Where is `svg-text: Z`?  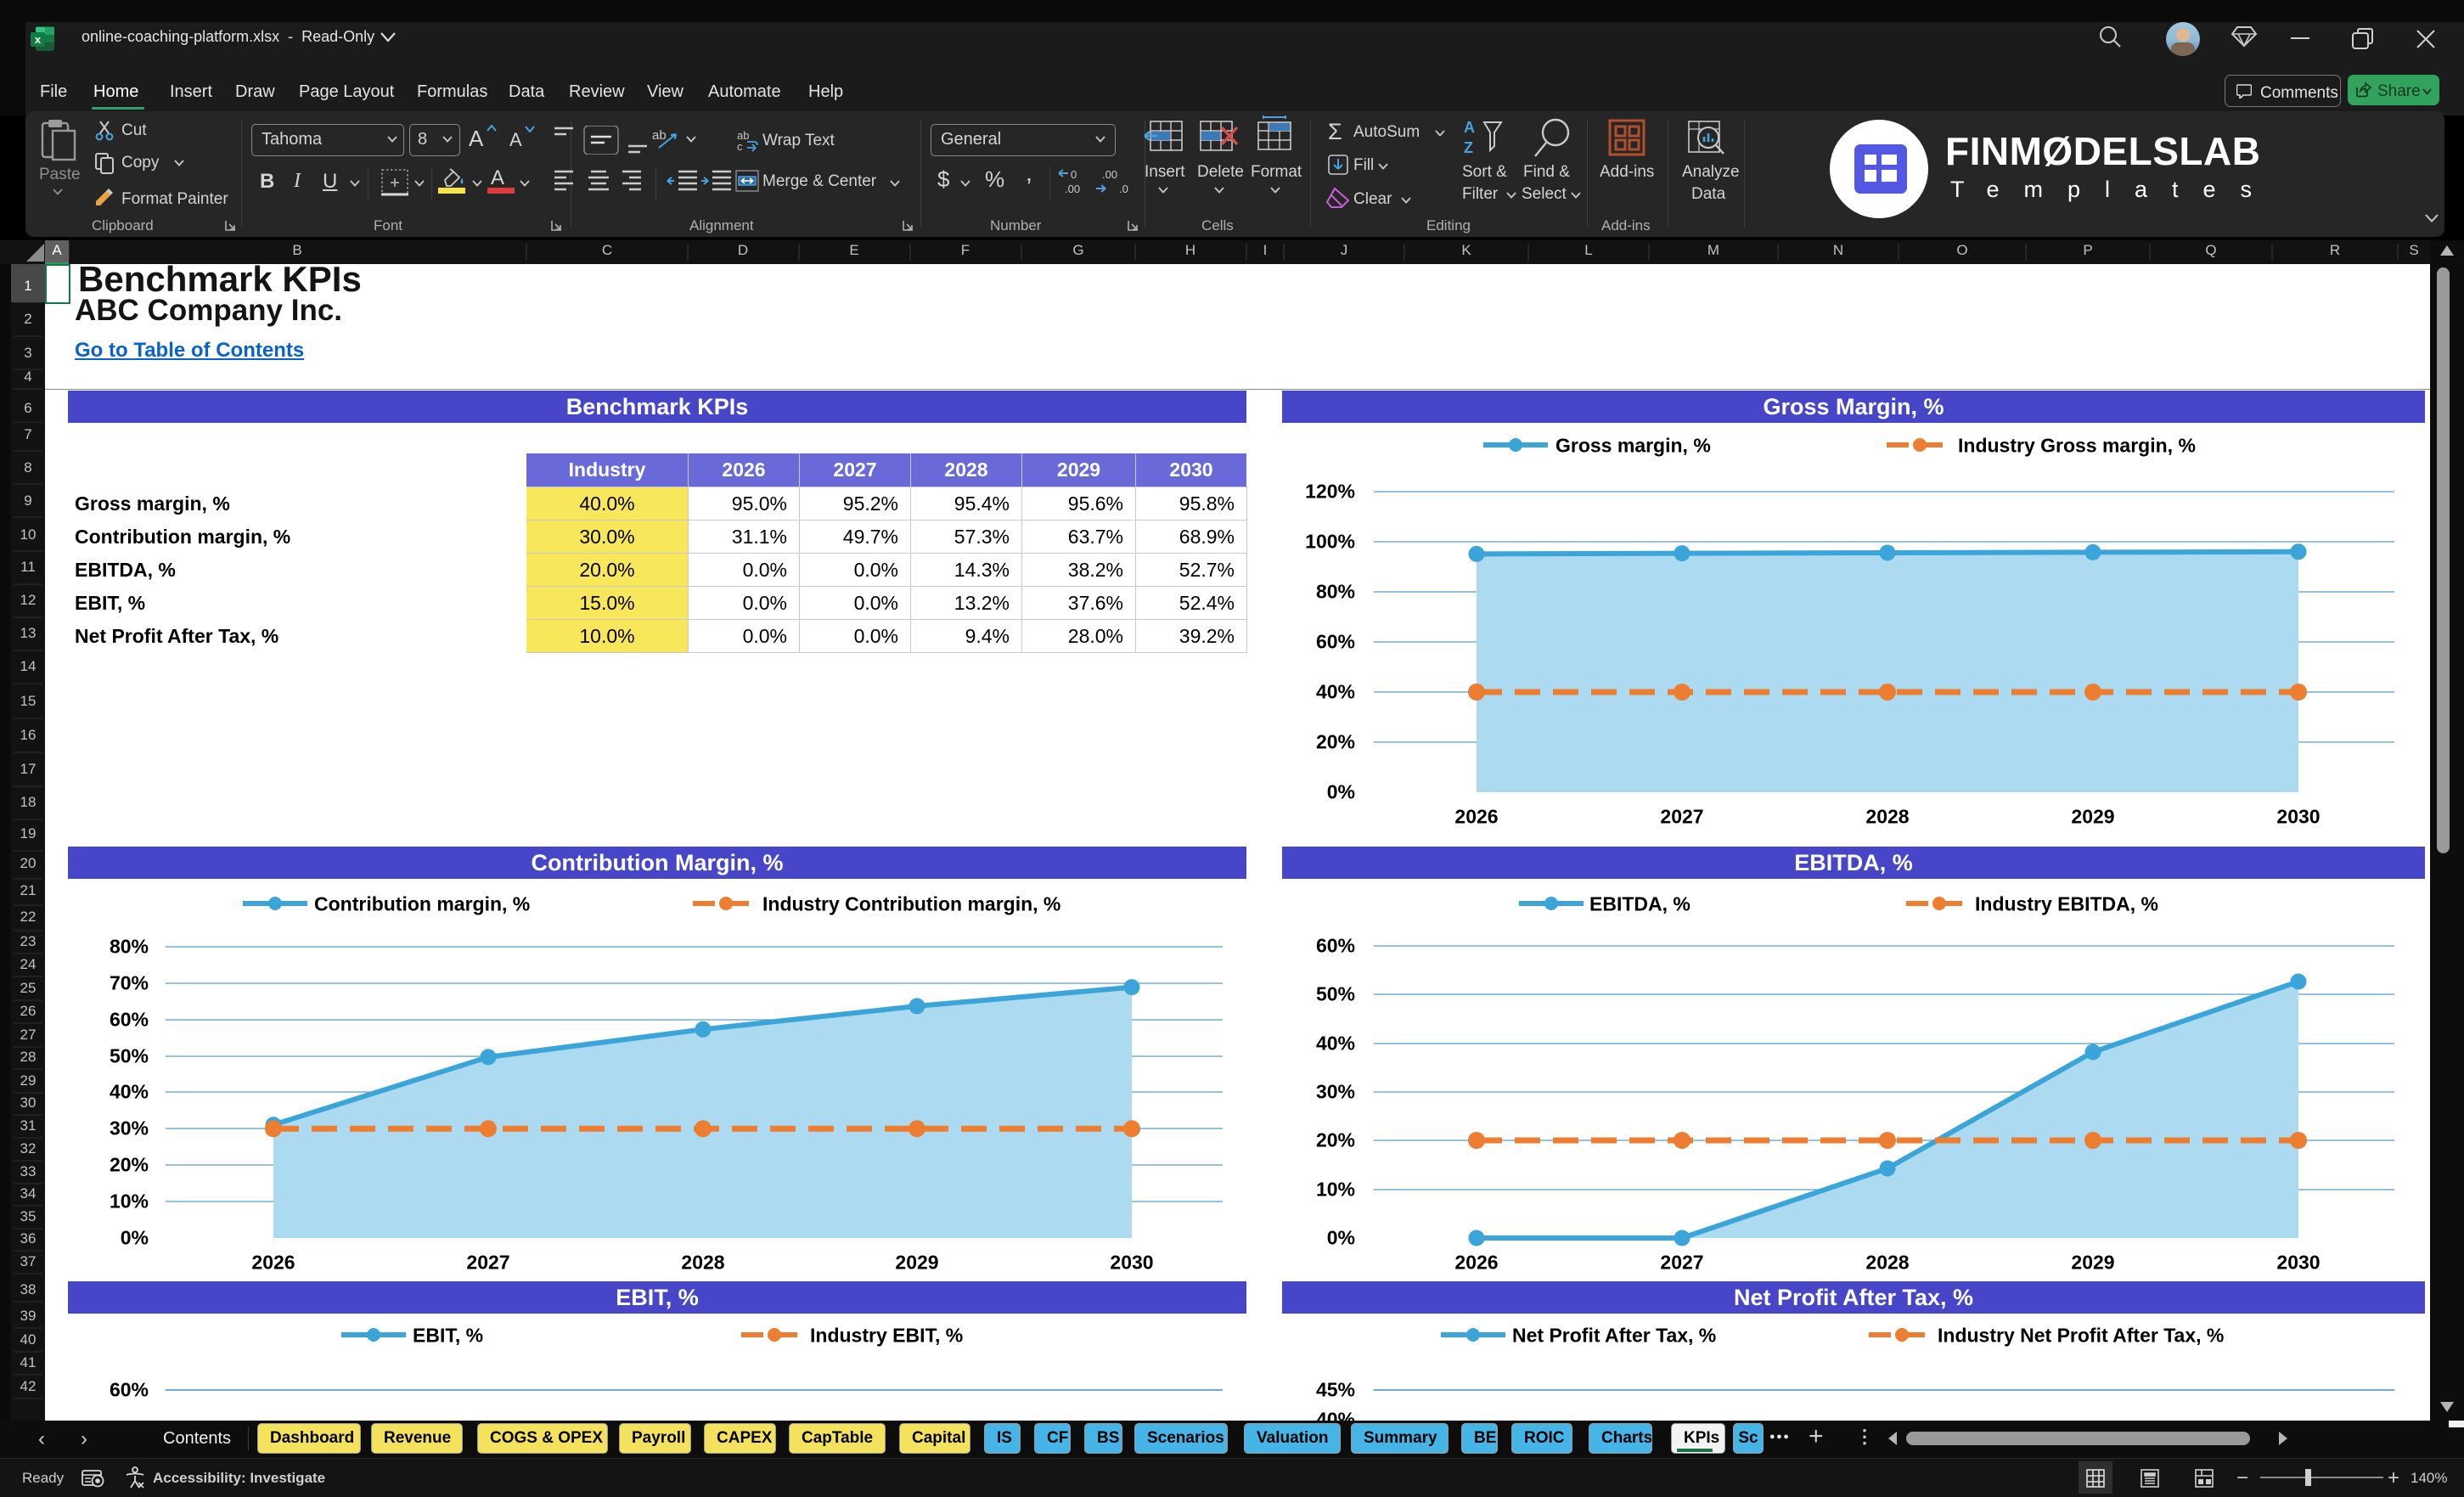
svg-text: Z is located at coordinates (1468, 147).